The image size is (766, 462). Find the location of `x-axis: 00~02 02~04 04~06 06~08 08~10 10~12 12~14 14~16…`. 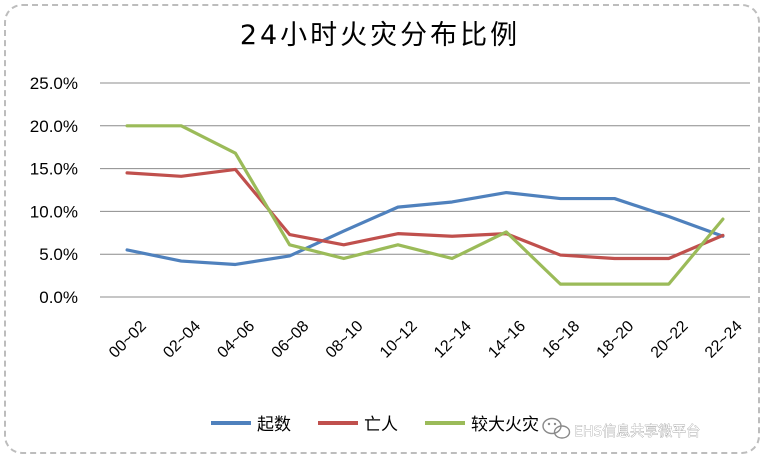

x-axis: 00~02 02~04 04~06 06~08 08~10 10~12 12~14 14~16… is located at coordinates (426, 340).